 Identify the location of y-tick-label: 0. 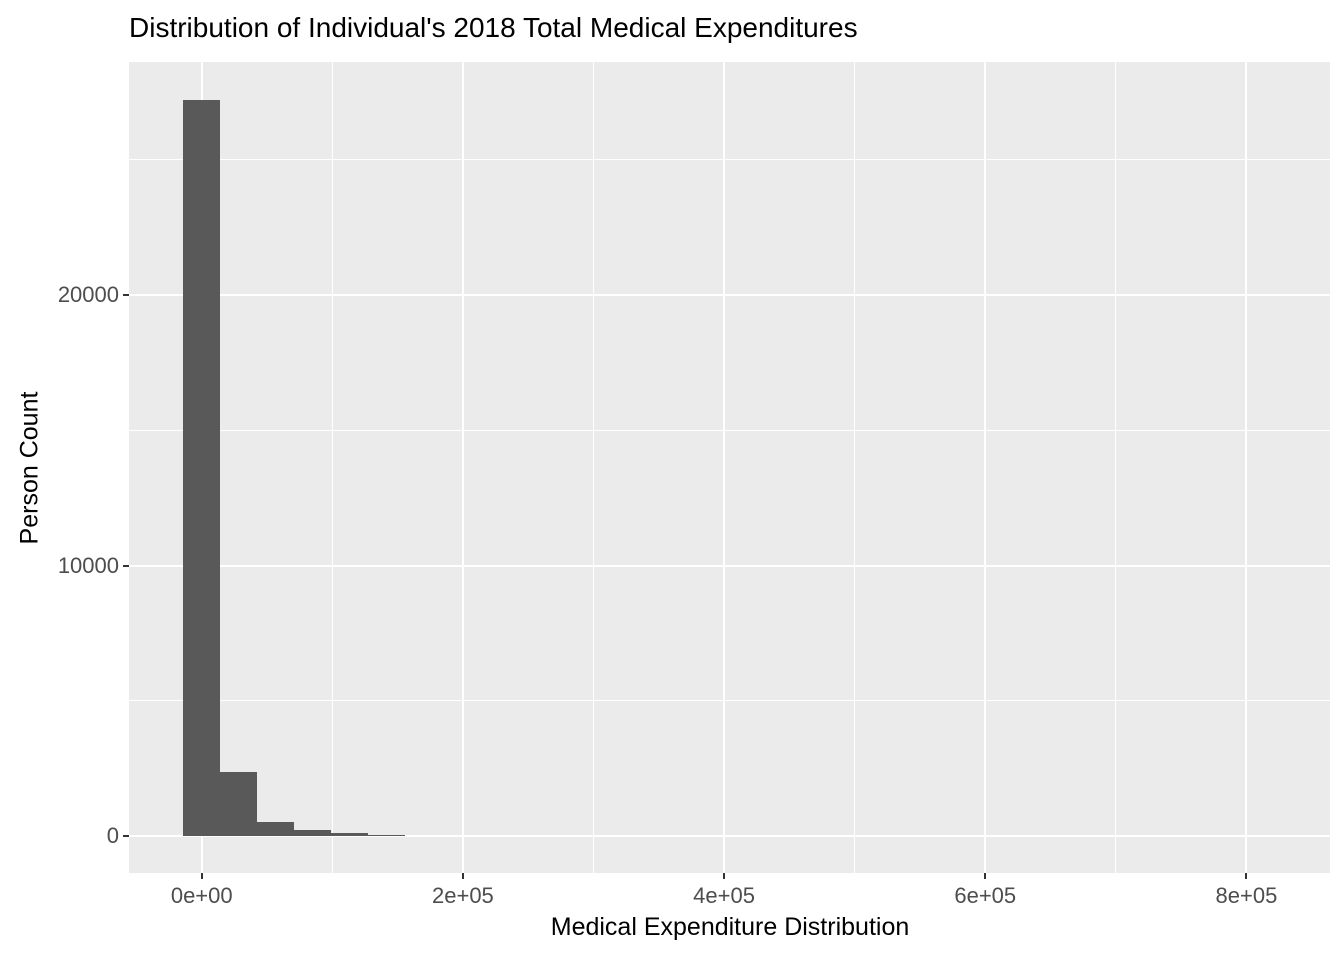
(112, 835).